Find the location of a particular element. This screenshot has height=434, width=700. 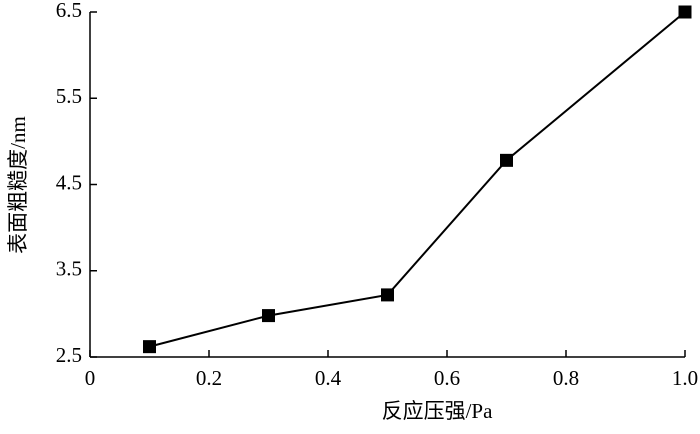

x-tick-label: 1.0 is located at coordinates (685, 378).